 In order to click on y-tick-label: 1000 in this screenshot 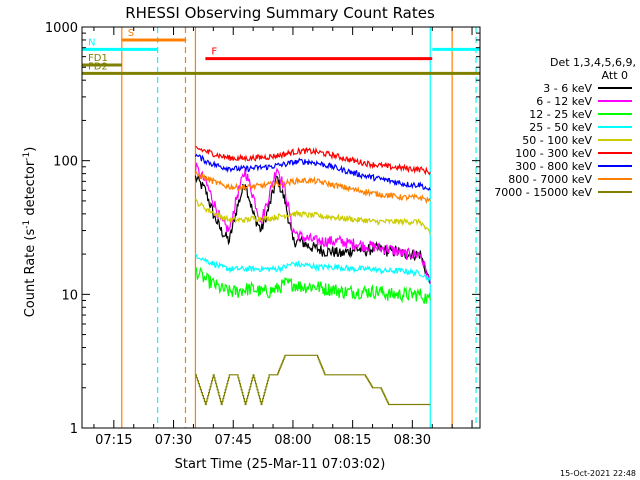, I will do `click(61, 28)`.